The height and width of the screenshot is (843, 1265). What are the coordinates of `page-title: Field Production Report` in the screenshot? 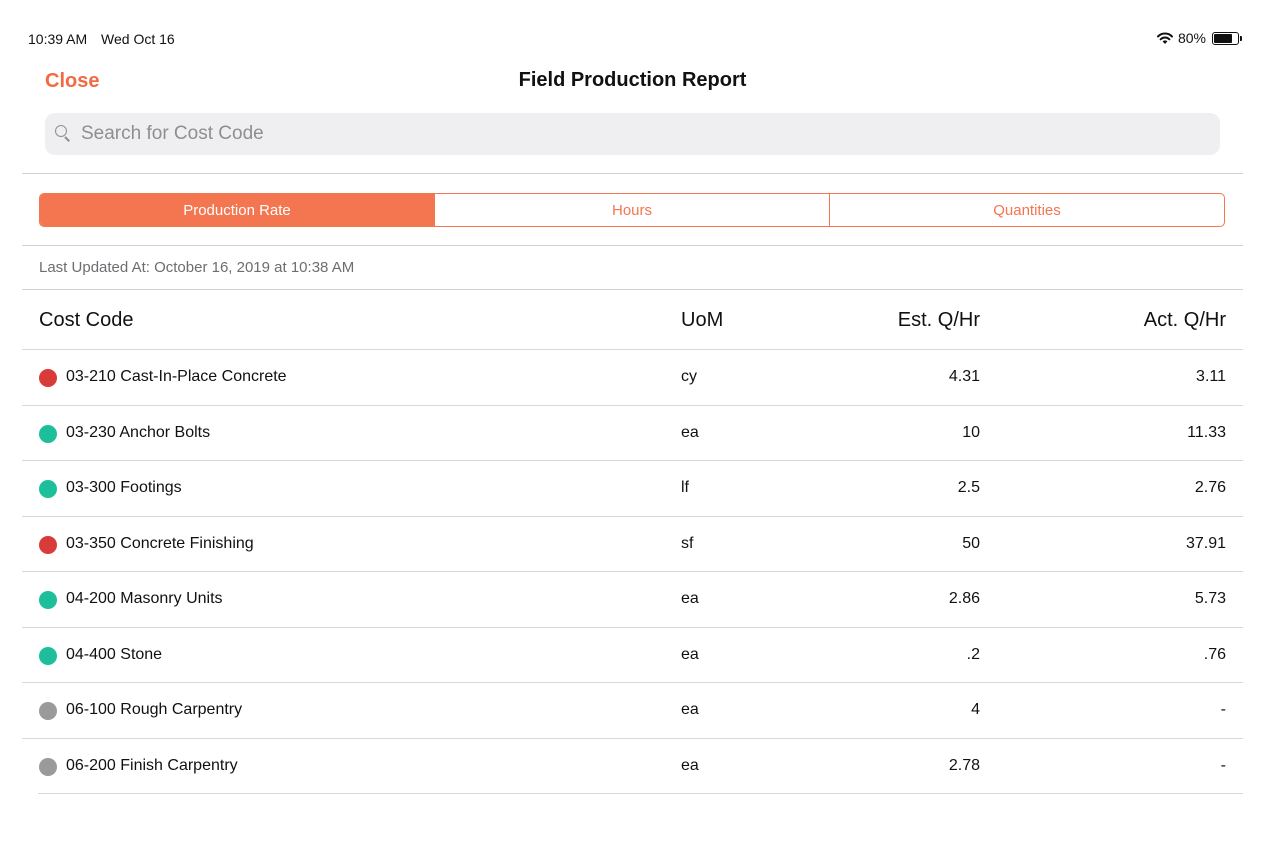 It's located at (632, 80).